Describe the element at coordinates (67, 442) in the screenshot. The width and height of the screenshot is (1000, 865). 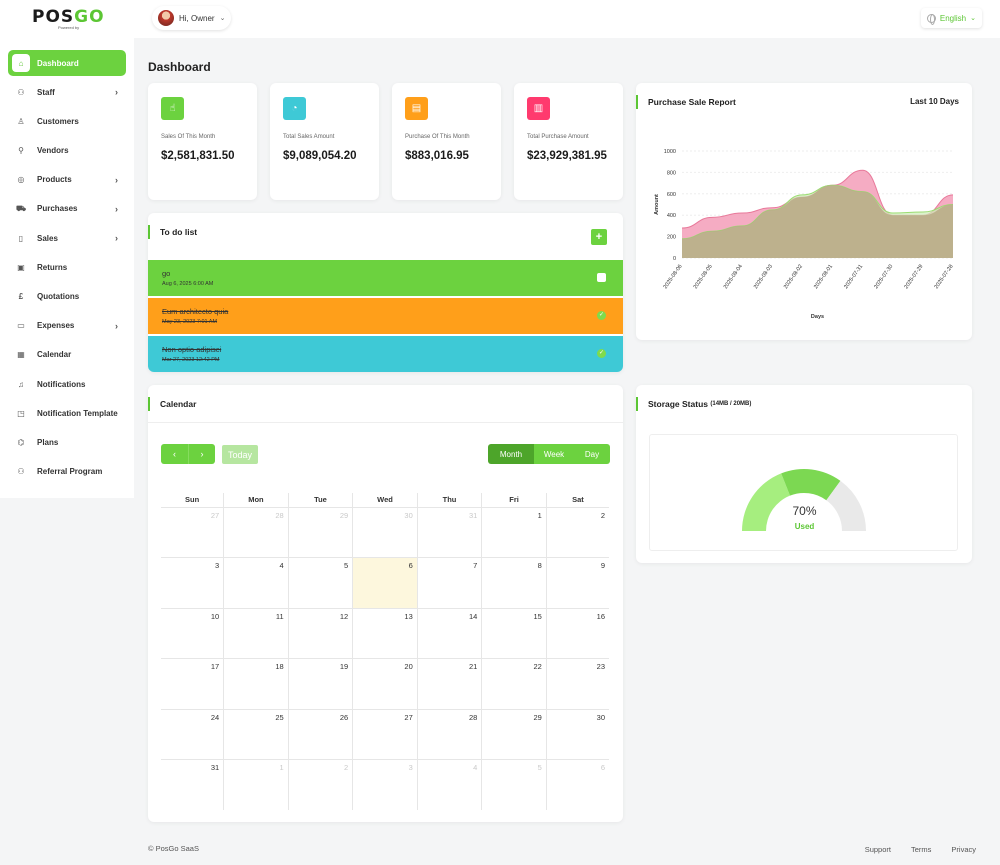
I see `sidebar-item-plans: ⌬ Plans` at that location.